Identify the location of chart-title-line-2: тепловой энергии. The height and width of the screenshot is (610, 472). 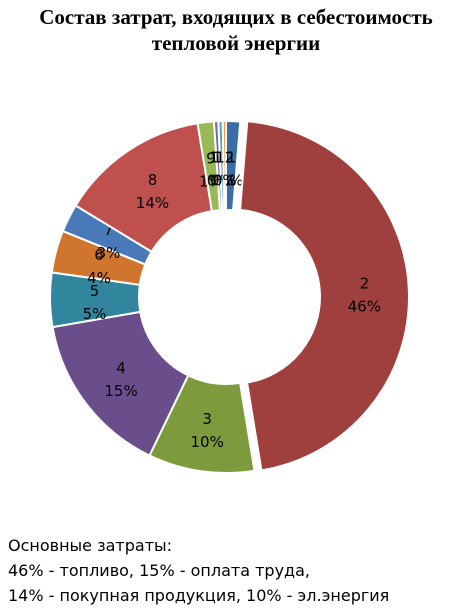
(236, 43).